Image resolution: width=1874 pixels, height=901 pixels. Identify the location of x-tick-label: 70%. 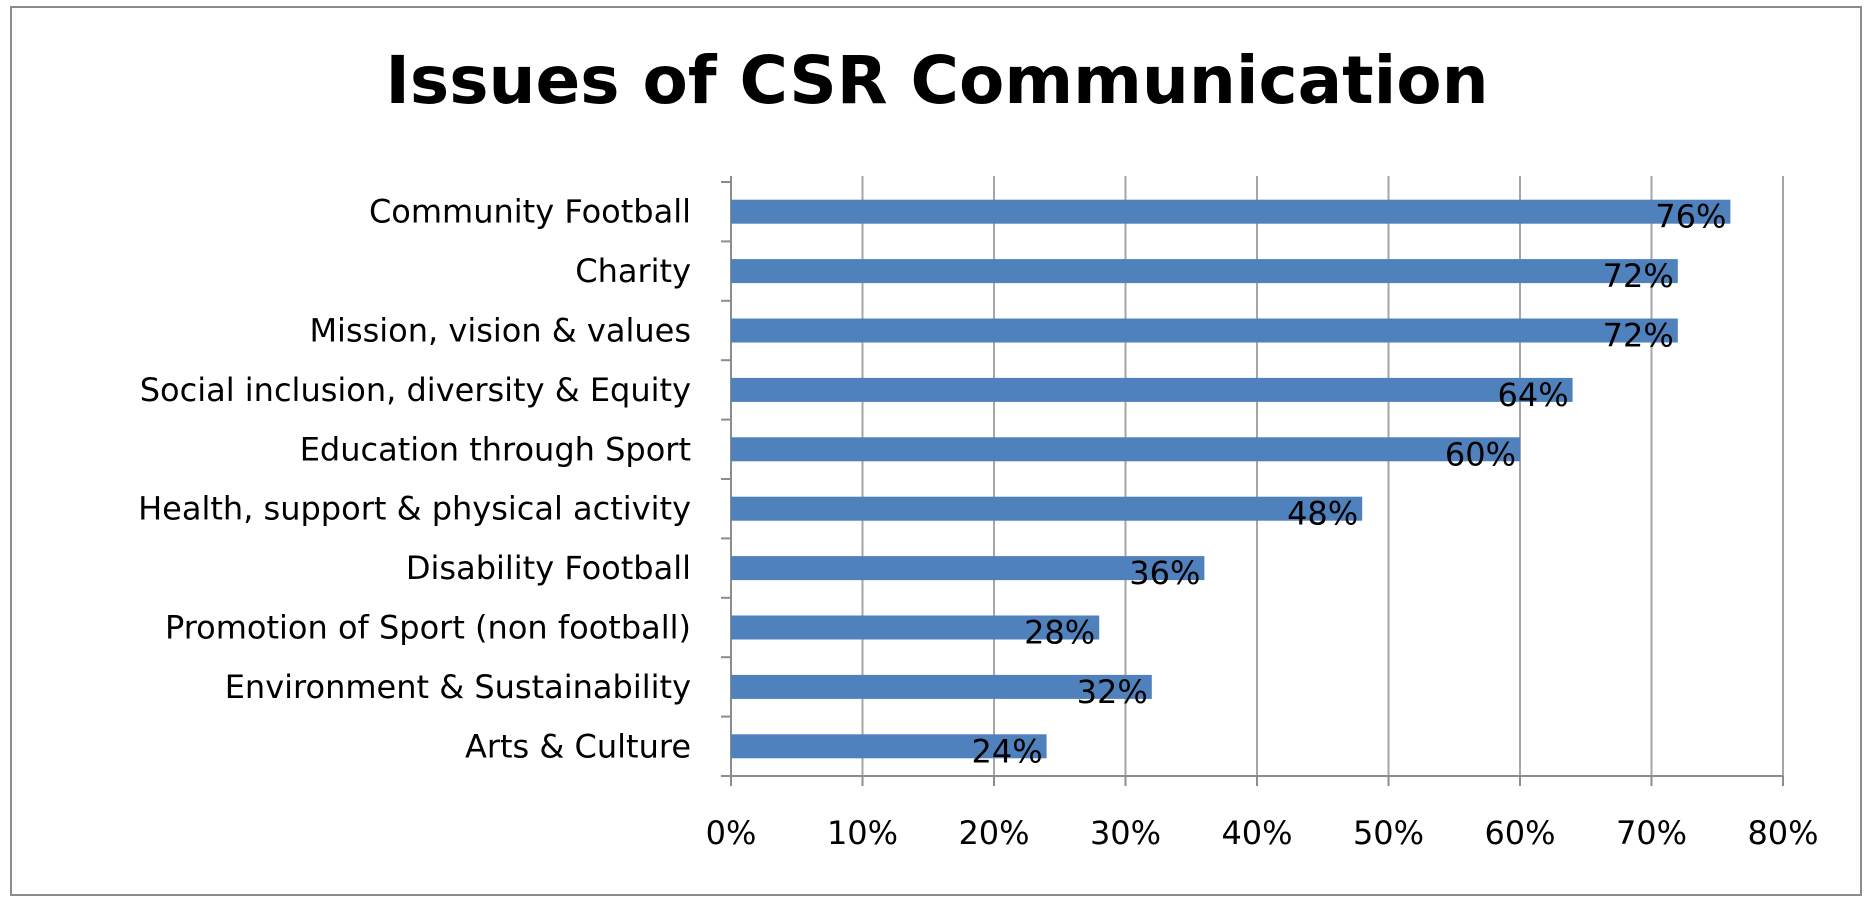
(1651, 833).